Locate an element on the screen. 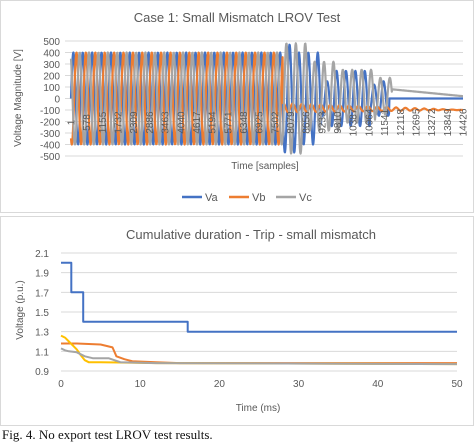  legend-label-vb: Vb is located at coordinates (258, 198).